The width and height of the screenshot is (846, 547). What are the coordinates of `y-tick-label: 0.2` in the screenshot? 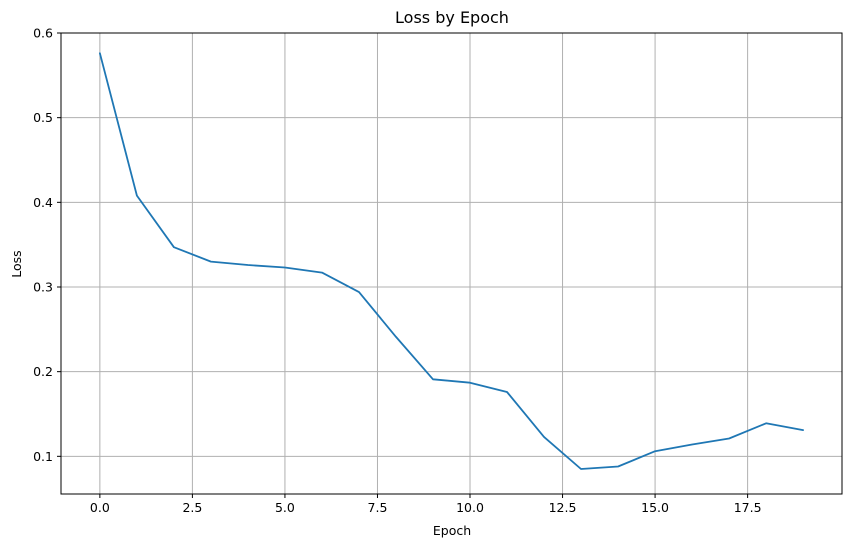 It's located at (43, 371).